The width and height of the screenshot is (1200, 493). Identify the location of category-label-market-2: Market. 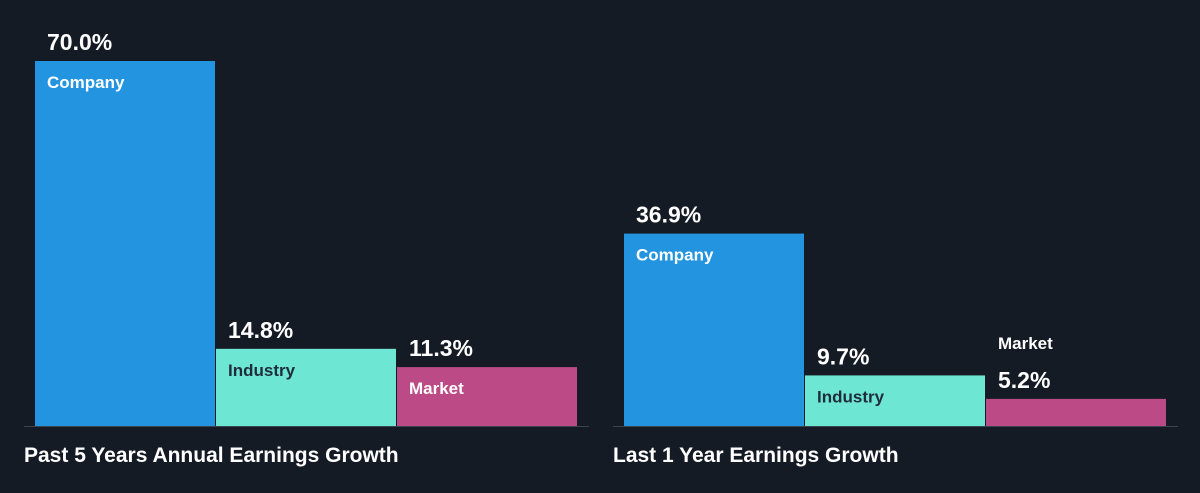
(1025, 343).